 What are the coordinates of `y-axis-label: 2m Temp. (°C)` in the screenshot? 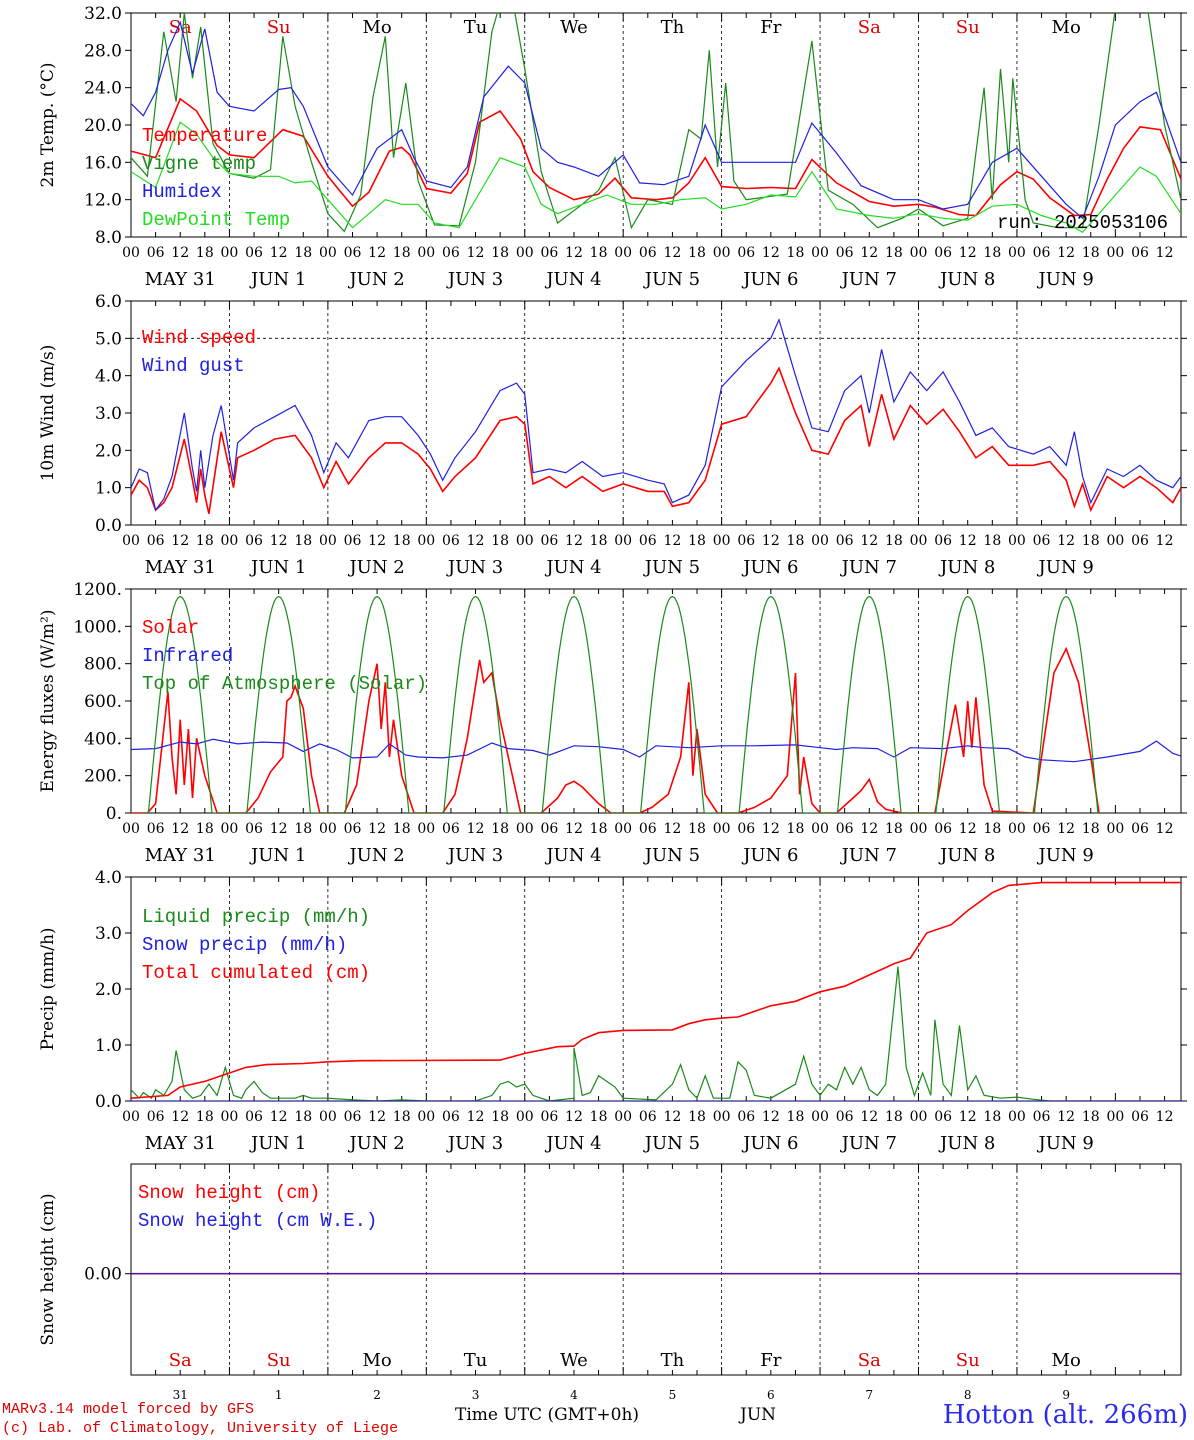 It's located at (48, 124).